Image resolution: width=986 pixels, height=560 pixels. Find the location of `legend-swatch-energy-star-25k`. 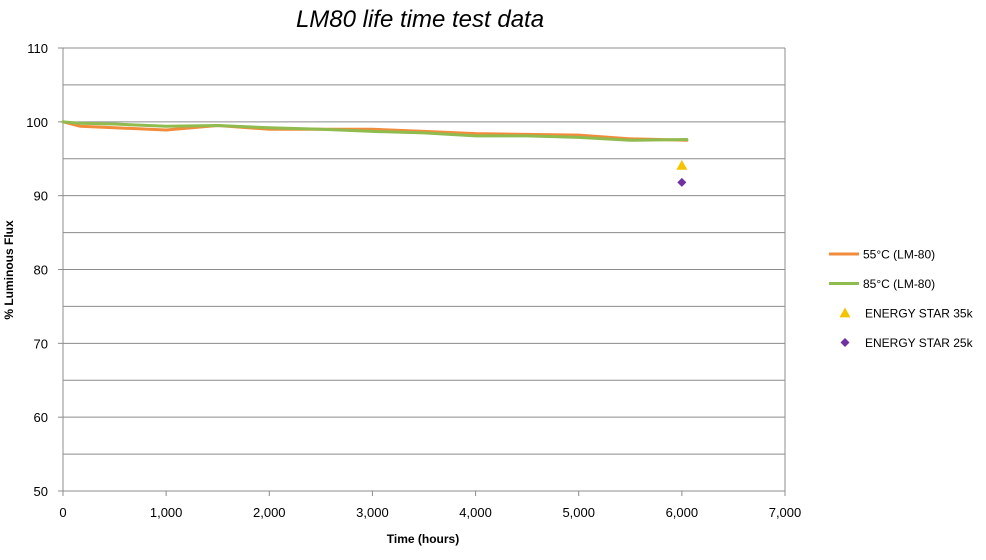

legend-swatch-energy-star-25k is located at coordinates (845, 342).